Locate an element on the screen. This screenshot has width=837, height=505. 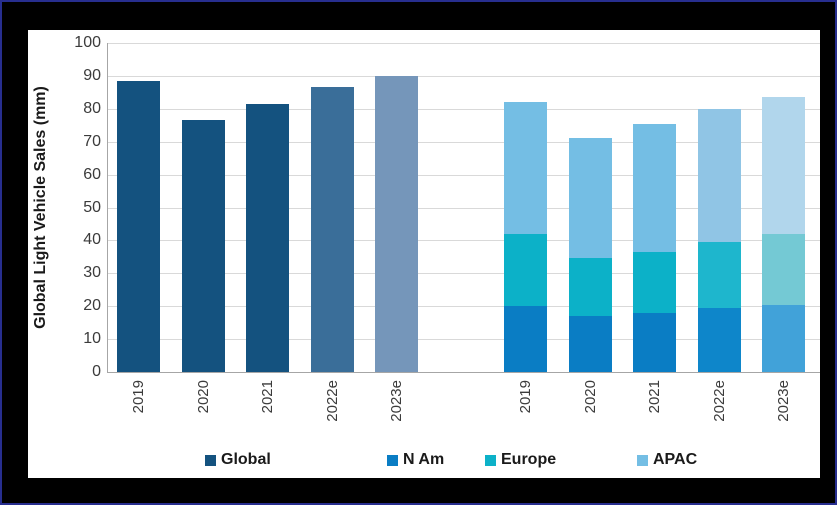
y-axis-tick-label: 50 is located at coordinates (92, 207).